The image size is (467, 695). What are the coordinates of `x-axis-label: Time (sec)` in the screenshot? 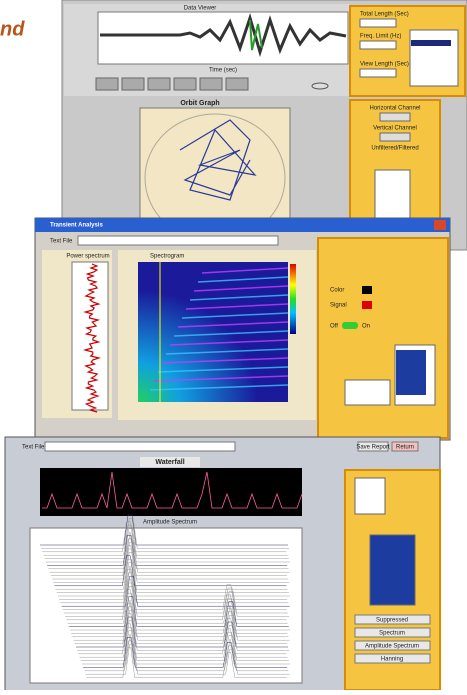 It's located at (223, 71).